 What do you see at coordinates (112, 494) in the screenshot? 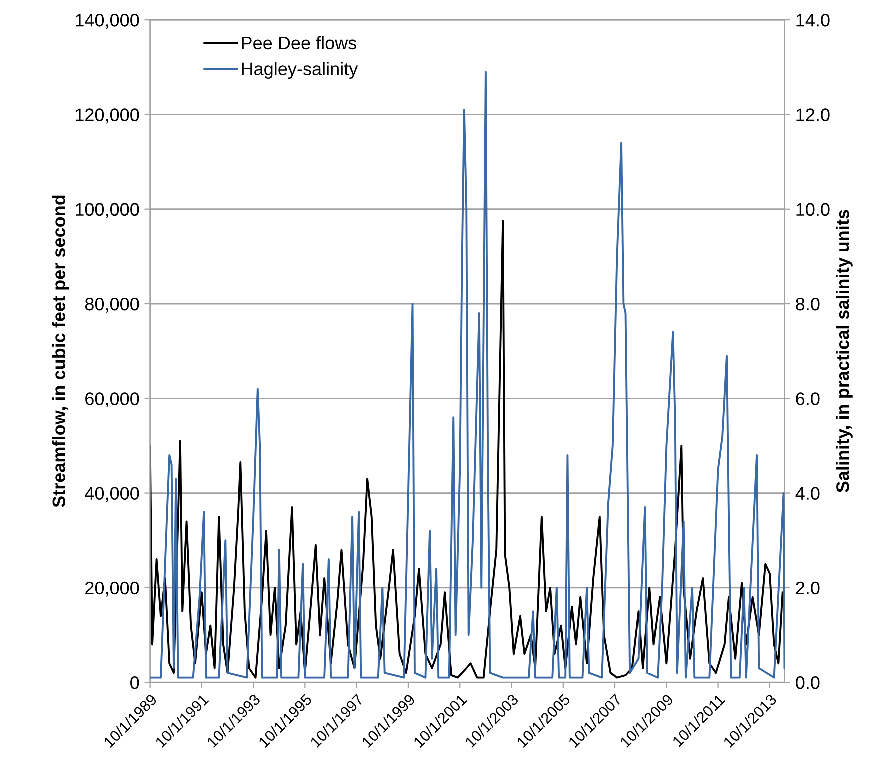
I see `y-tick-label: 40,000` at bounding box center [112, 494].